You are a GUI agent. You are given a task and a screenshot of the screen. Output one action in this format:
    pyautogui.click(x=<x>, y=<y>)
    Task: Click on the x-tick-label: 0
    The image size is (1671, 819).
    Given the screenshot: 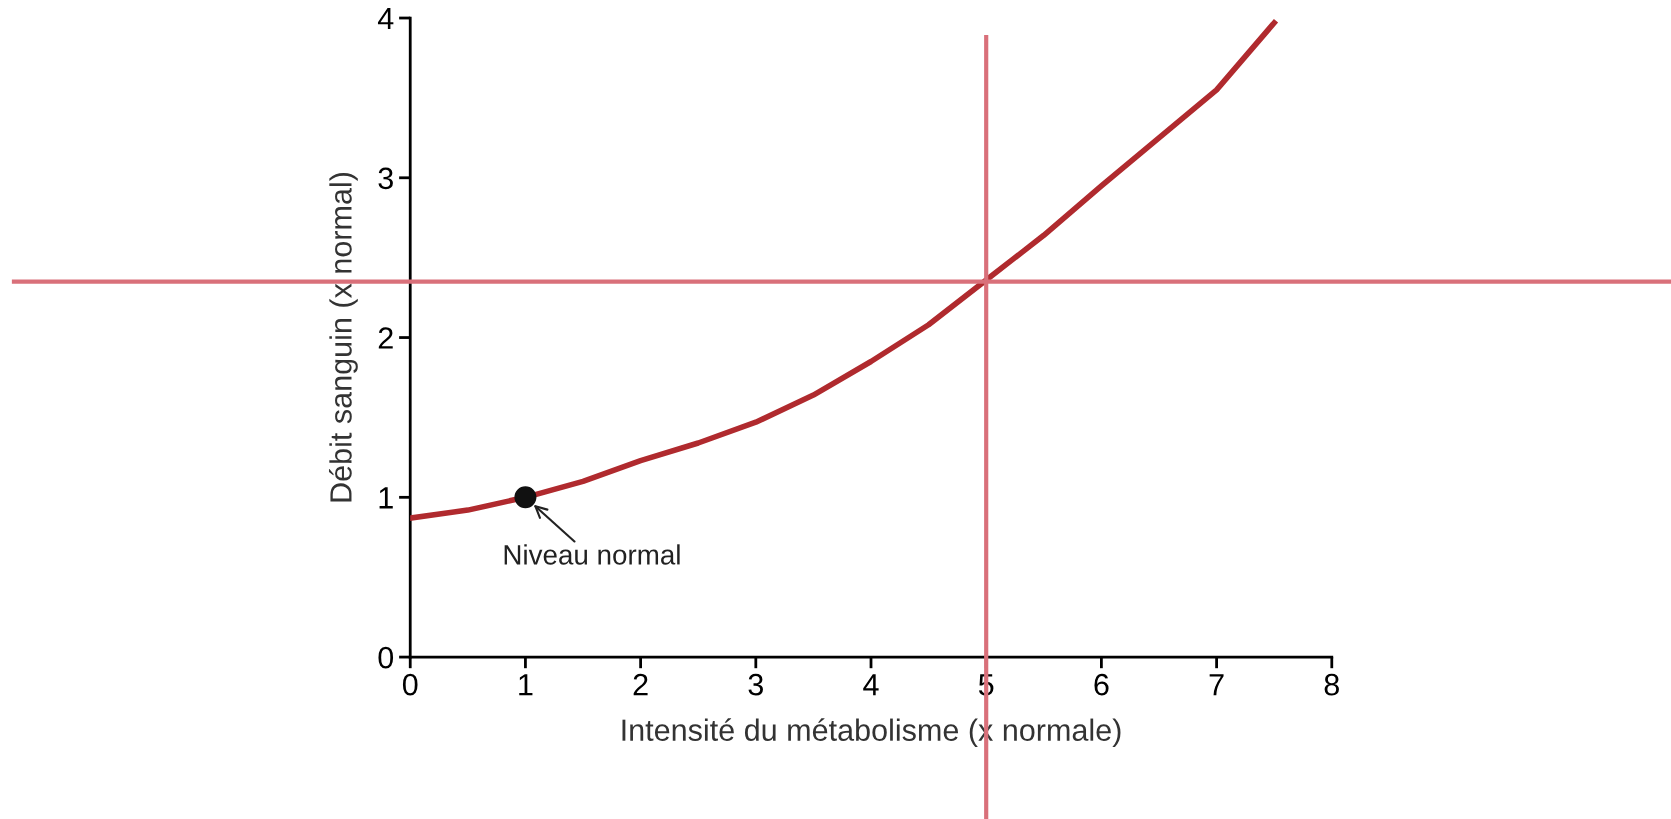 What is the action you would take?
    pyautogui.click(x=410, y=684)
    